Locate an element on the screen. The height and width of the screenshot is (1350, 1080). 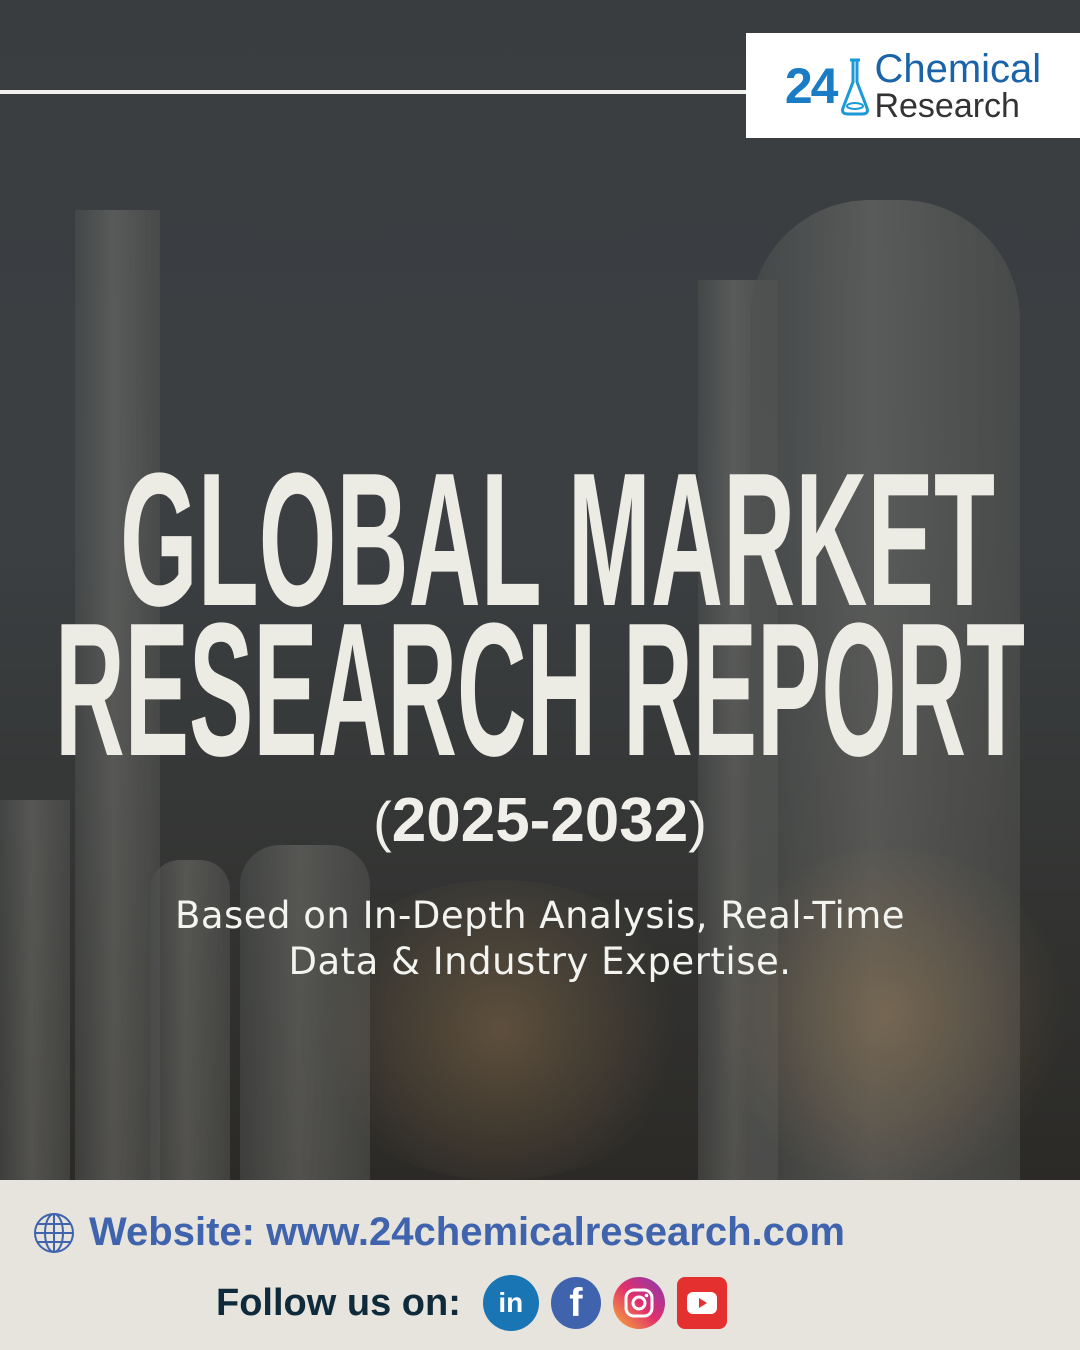
structure is located at coordinates (35, 990).